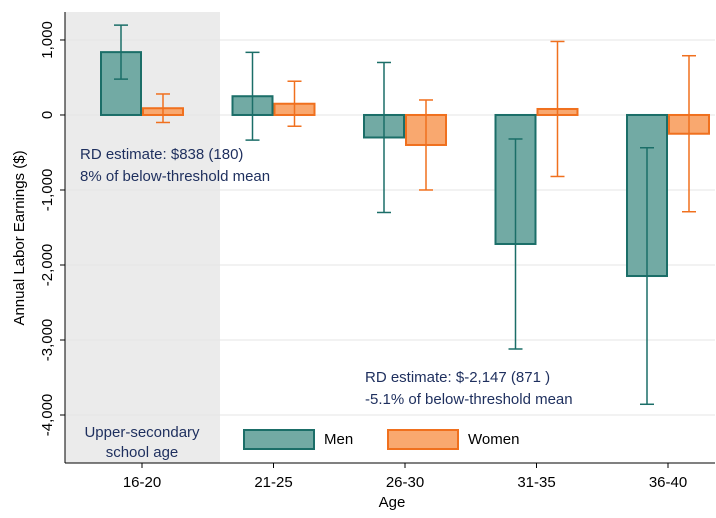 The height and width of the screenshot is (518, 716). Describe the element at coordinates (273, 482) in the screenshot. I see `x-tick-label: 21-25` at that location.